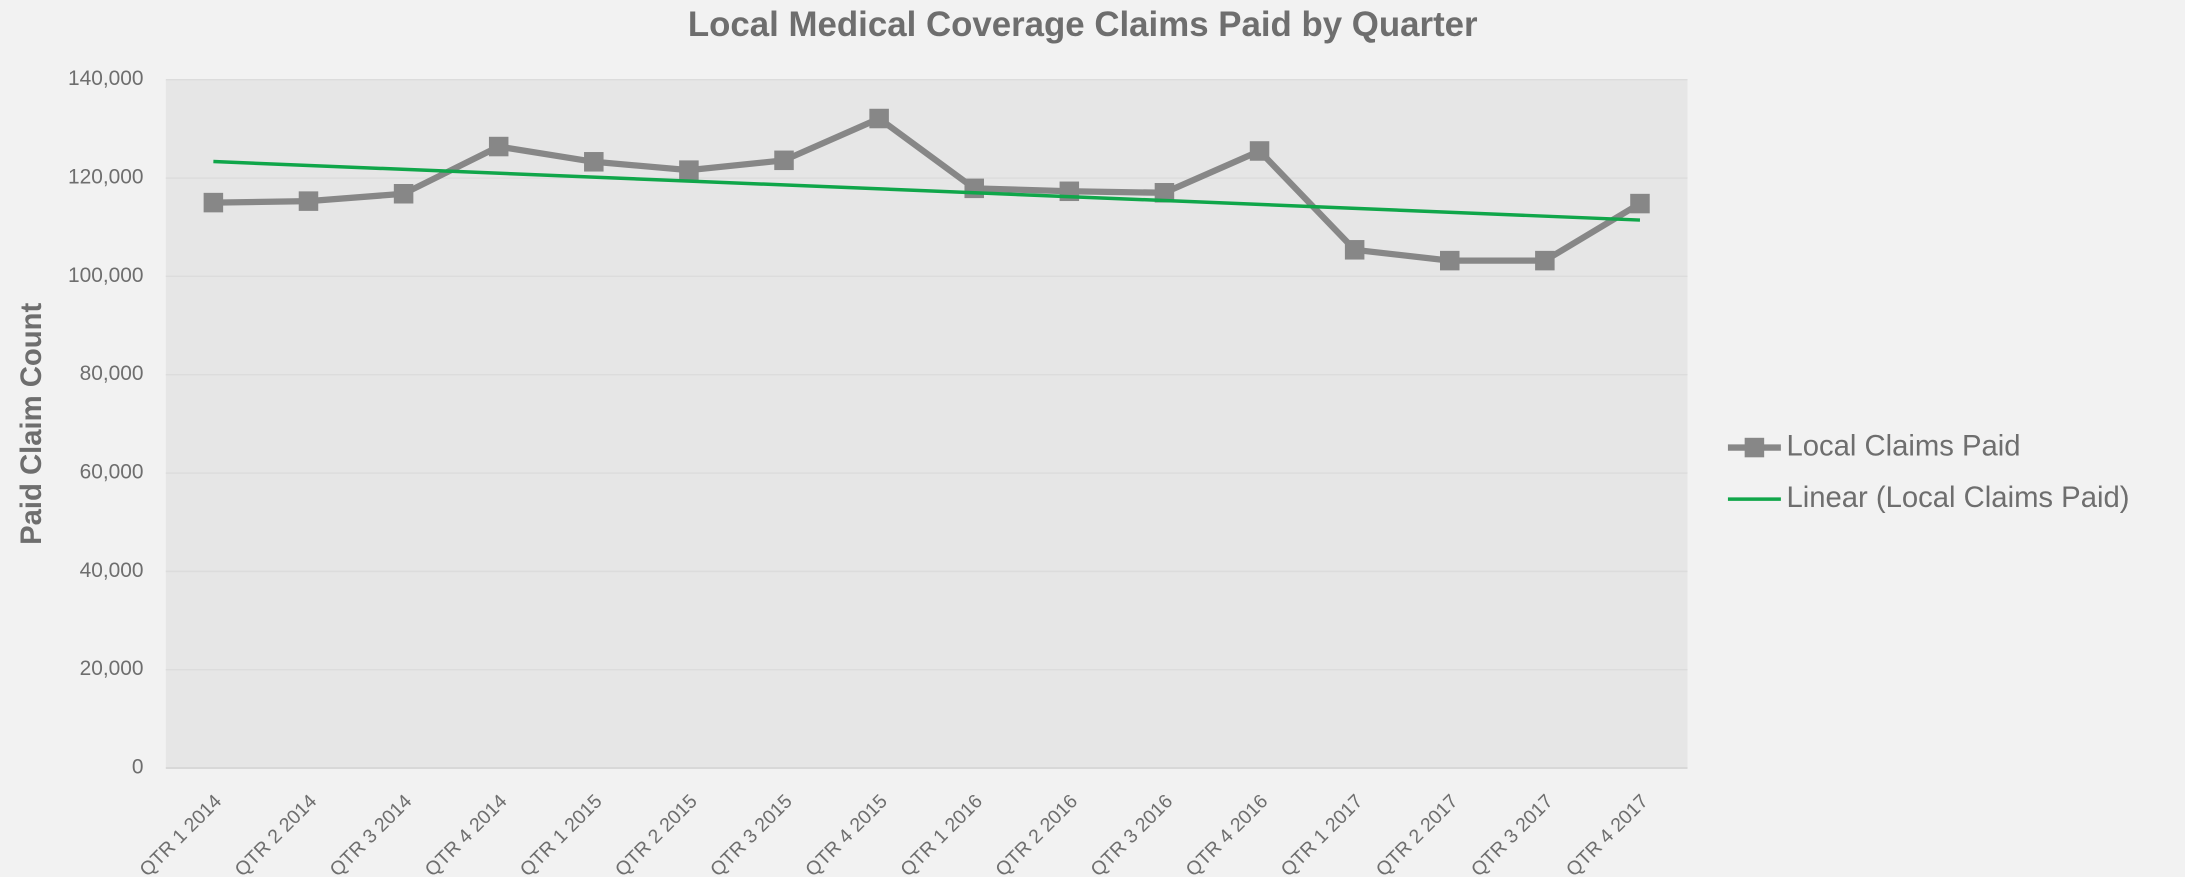  I want to click on x-tick-label: QTR 2 2016, so click(1036, 833).